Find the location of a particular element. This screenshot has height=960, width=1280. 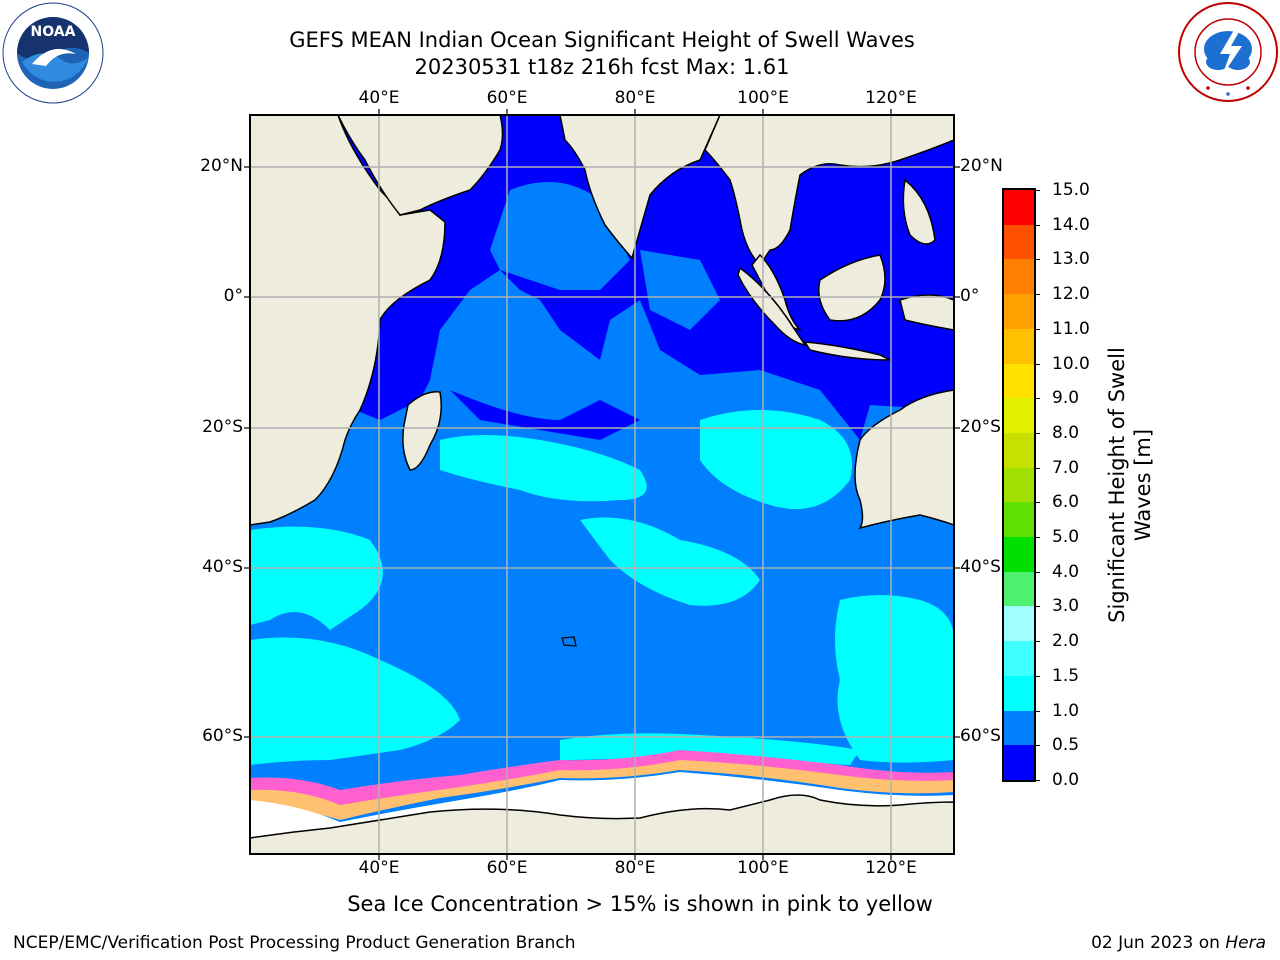

colorbar-tick-label: 10.0 is located at coordinates (1071, 363).